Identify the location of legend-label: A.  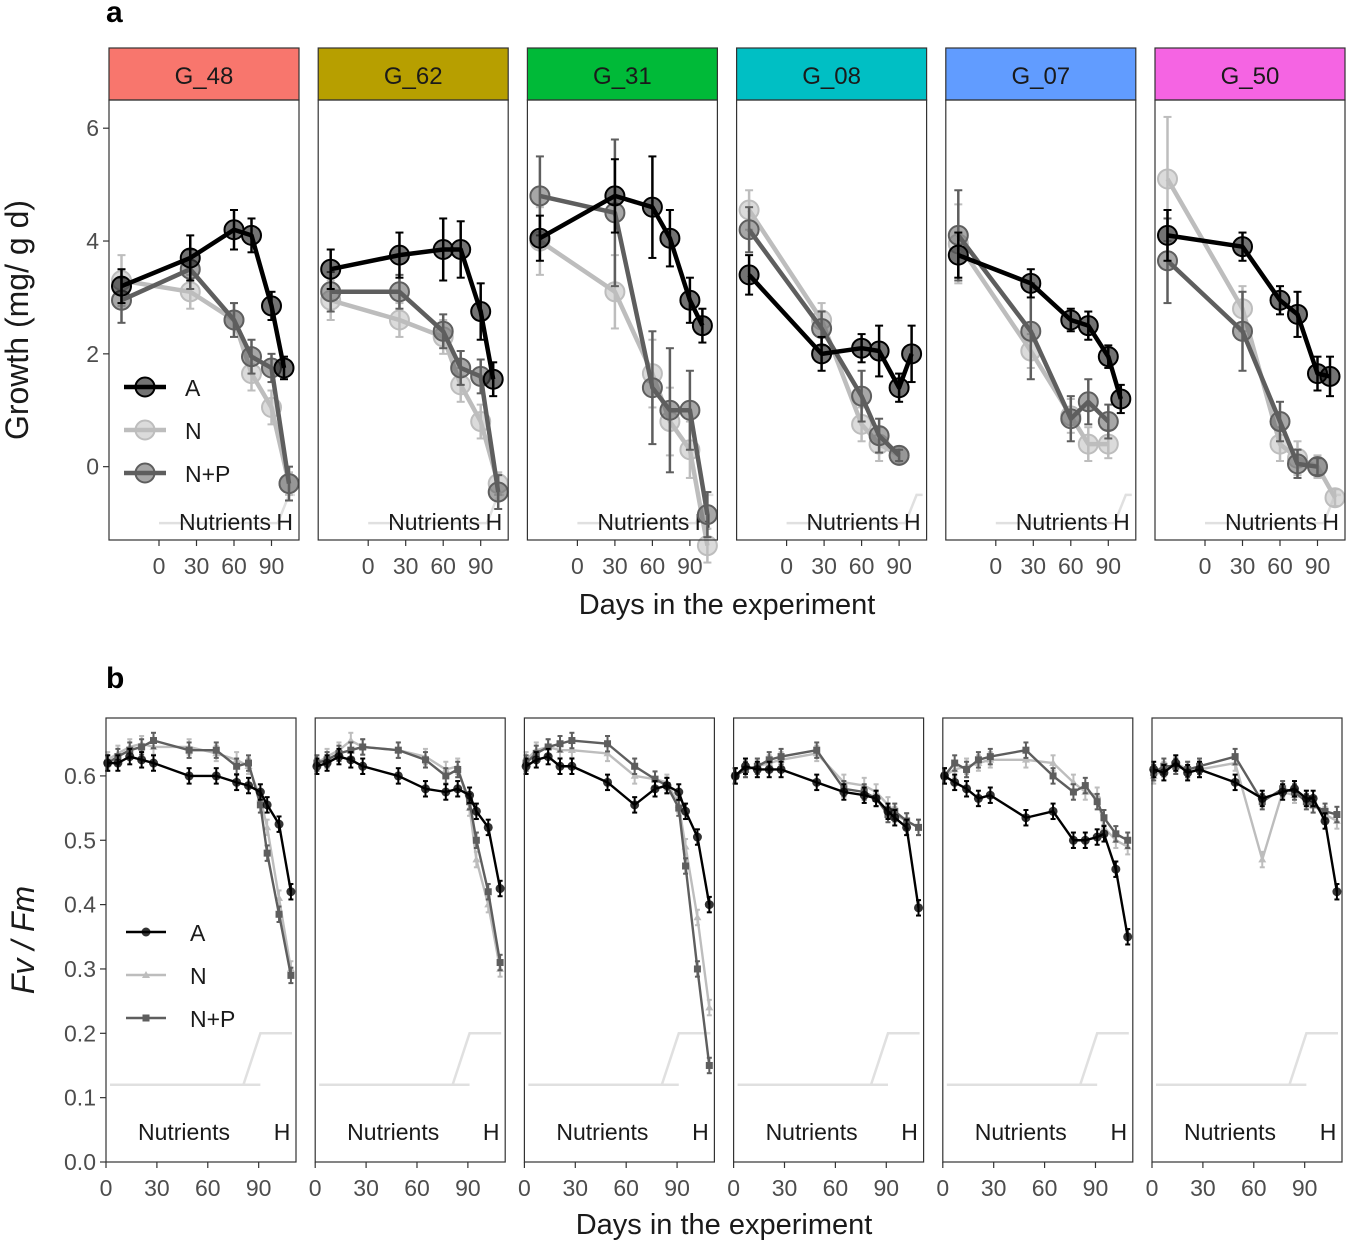
(193, 388).